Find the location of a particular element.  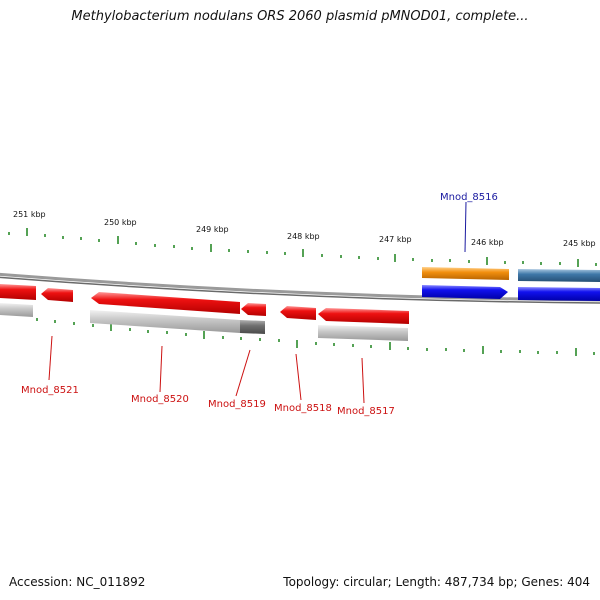

grey-feature-long is located at coordinates (165, 321).